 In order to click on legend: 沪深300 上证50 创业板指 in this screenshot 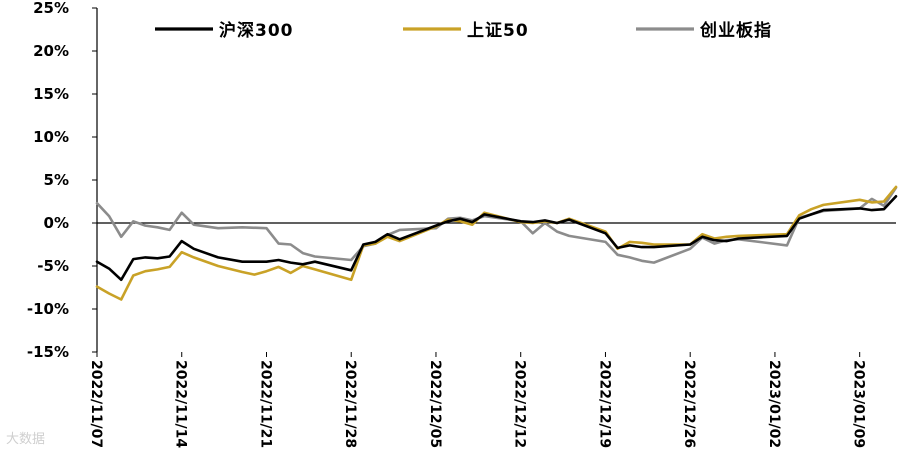, I will do `click(463, 30)`.